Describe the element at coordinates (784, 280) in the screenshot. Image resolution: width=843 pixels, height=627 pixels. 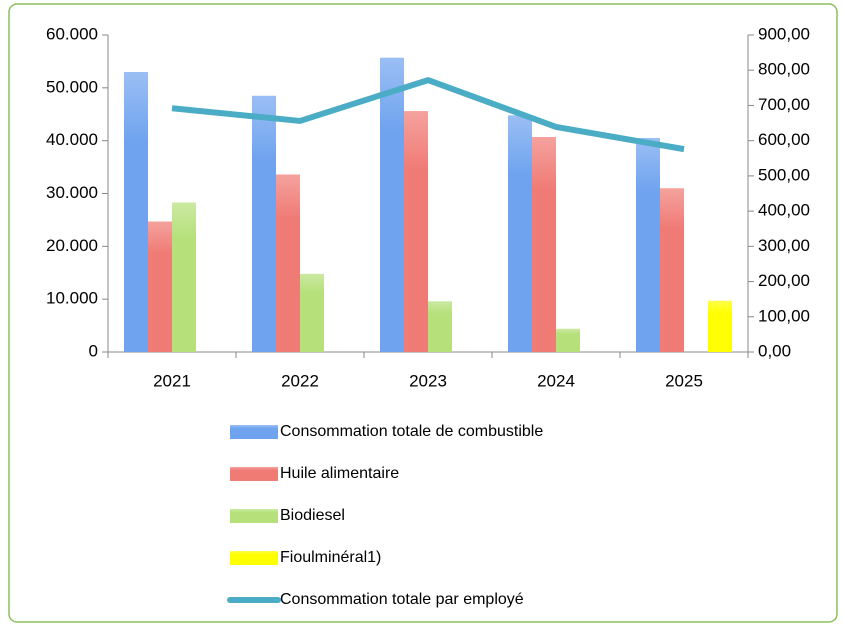
I see `y2-tick-label: 200,00` at that location.